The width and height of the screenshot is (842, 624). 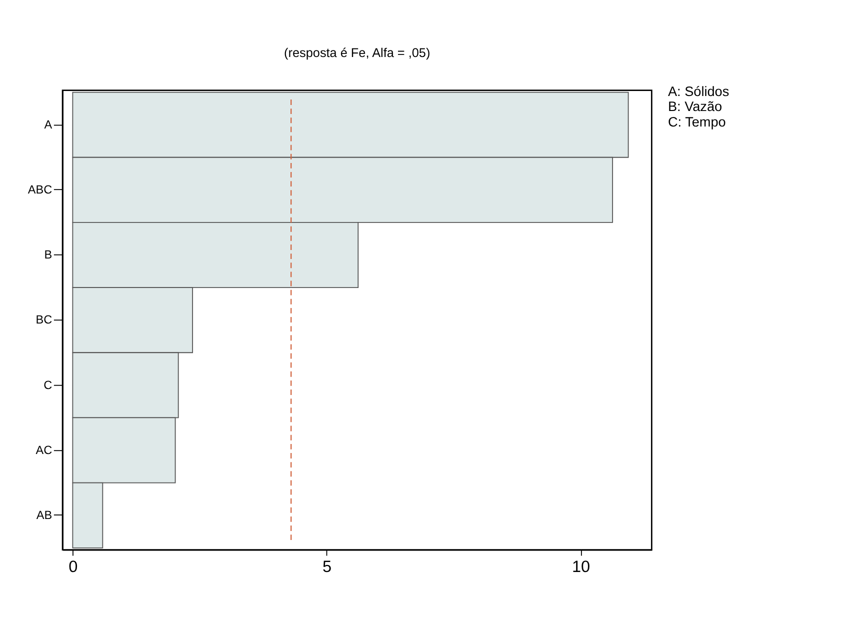 What do you see at coordinates (699, 91) in the screenshot?
I see `text: A: Sólidos` at bounding box center [699, 91].